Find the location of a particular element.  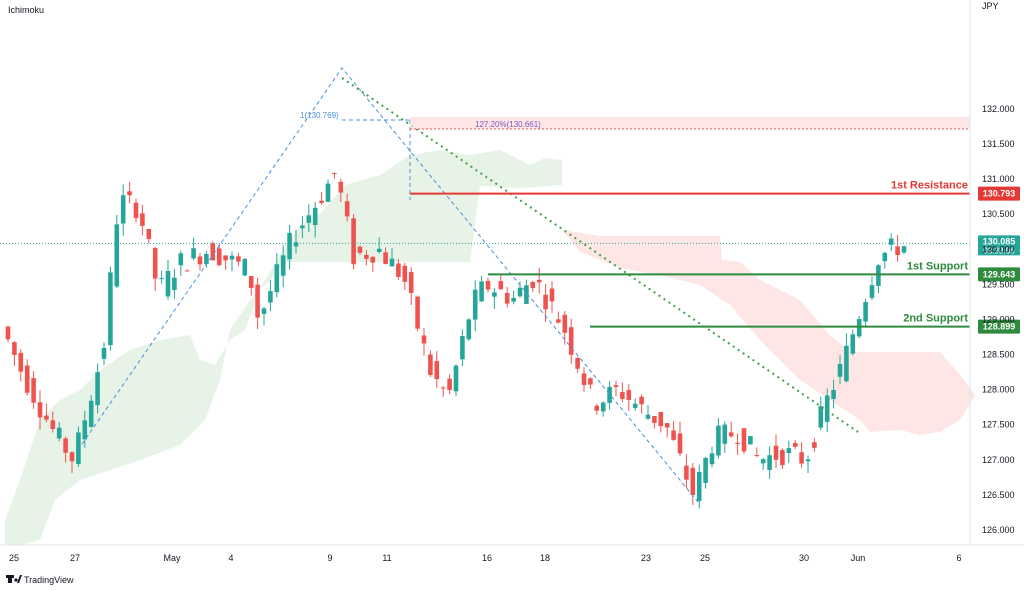

y-tick-label: 129.500 is located at coordinates (998, 284).